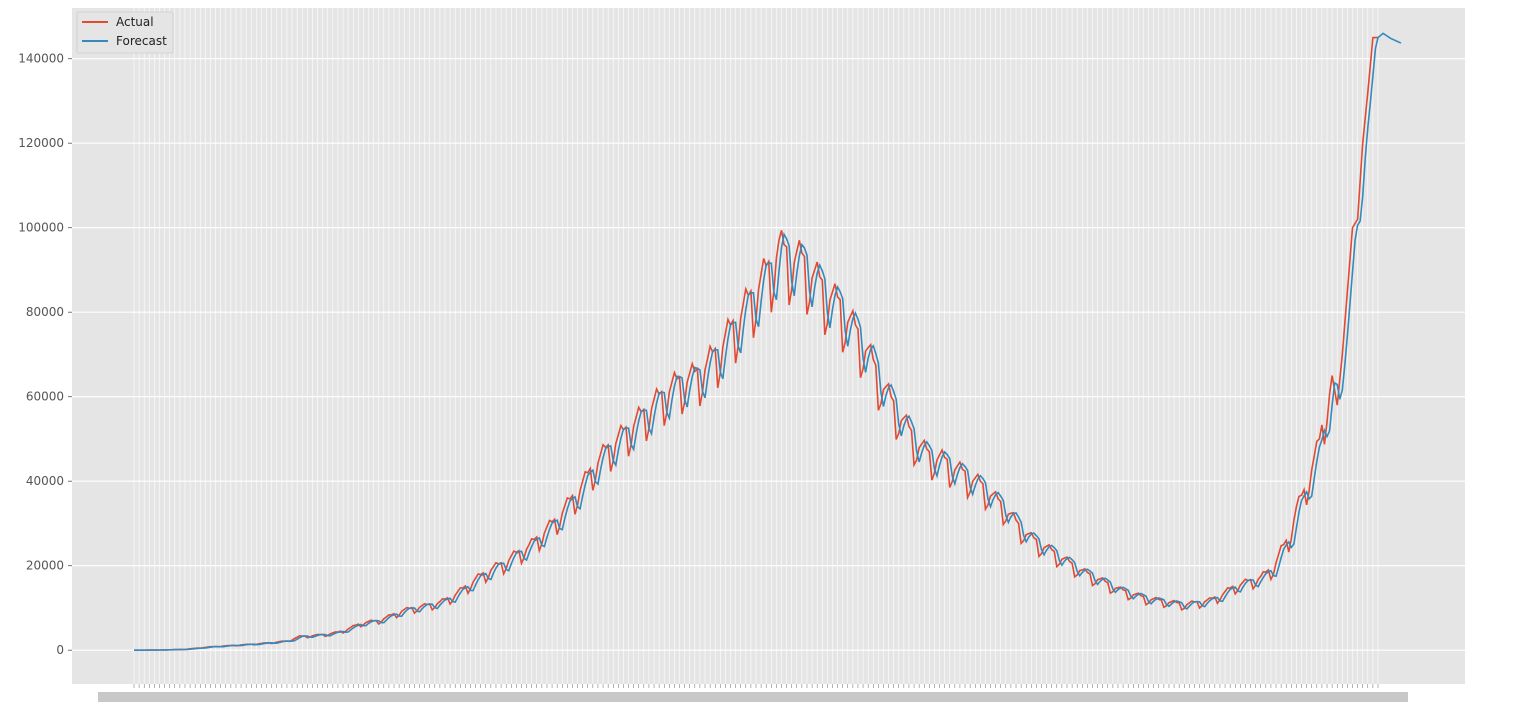 The width and height of the screenshot is (1531, 716). Describe the element at coordinates (45, 566) in the screenshot. I see `y-tick-label: 20000` at that location.